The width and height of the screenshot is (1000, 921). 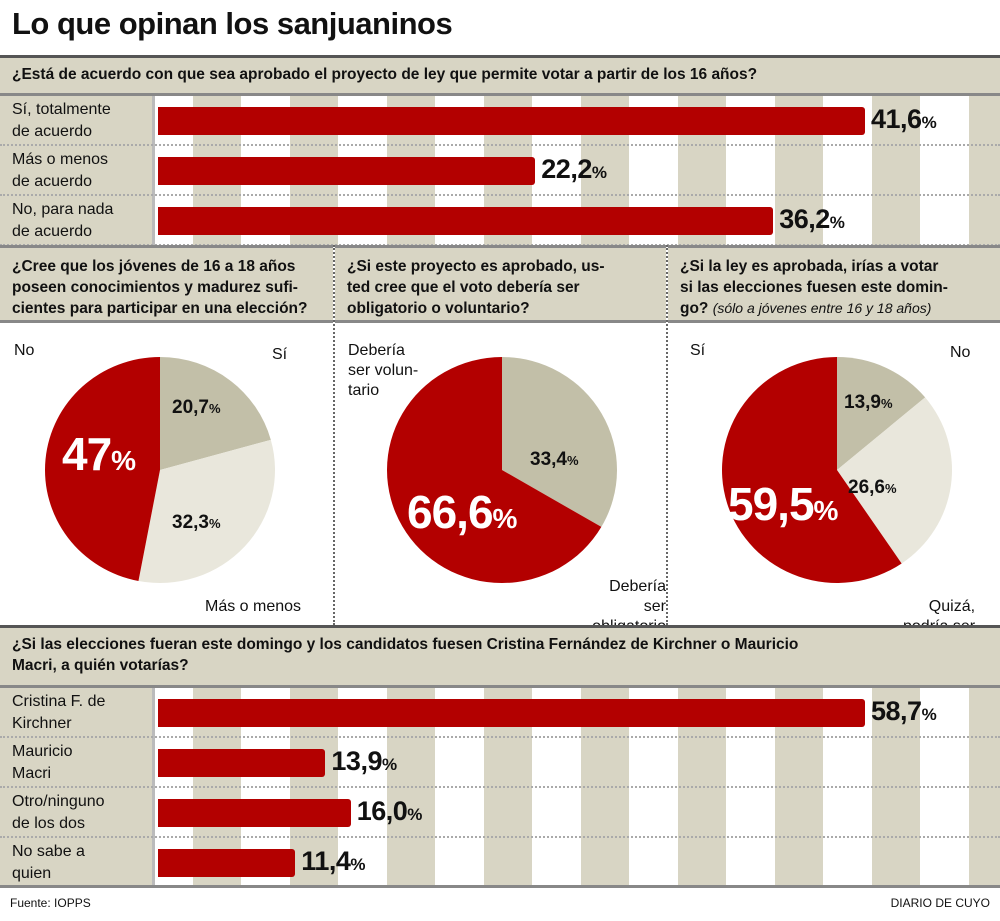 What do you see at coordinates (61, 109) in the screenshot?
I see `label-line: Sí, totalmente` at bounding box center [61, 109].